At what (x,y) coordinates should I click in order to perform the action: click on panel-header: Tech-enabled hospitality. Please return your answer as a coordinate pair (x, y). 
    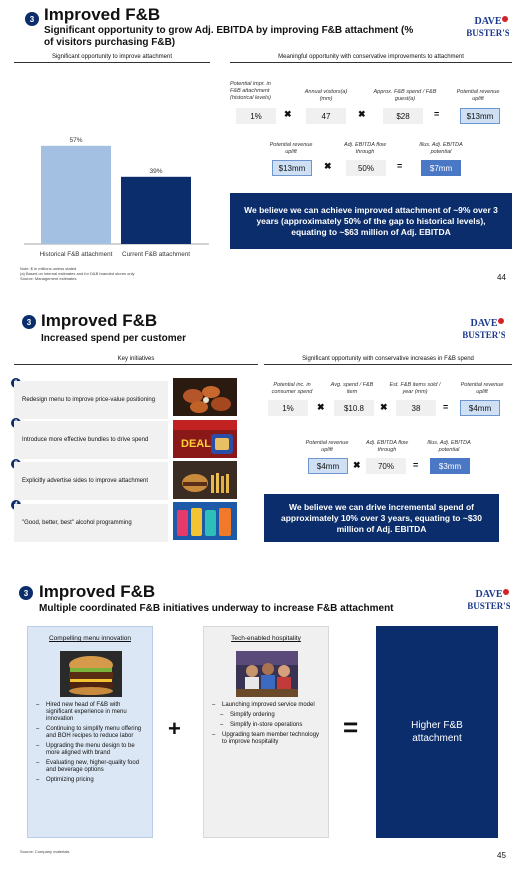
    Looking at the image, I should click on (266, 638).